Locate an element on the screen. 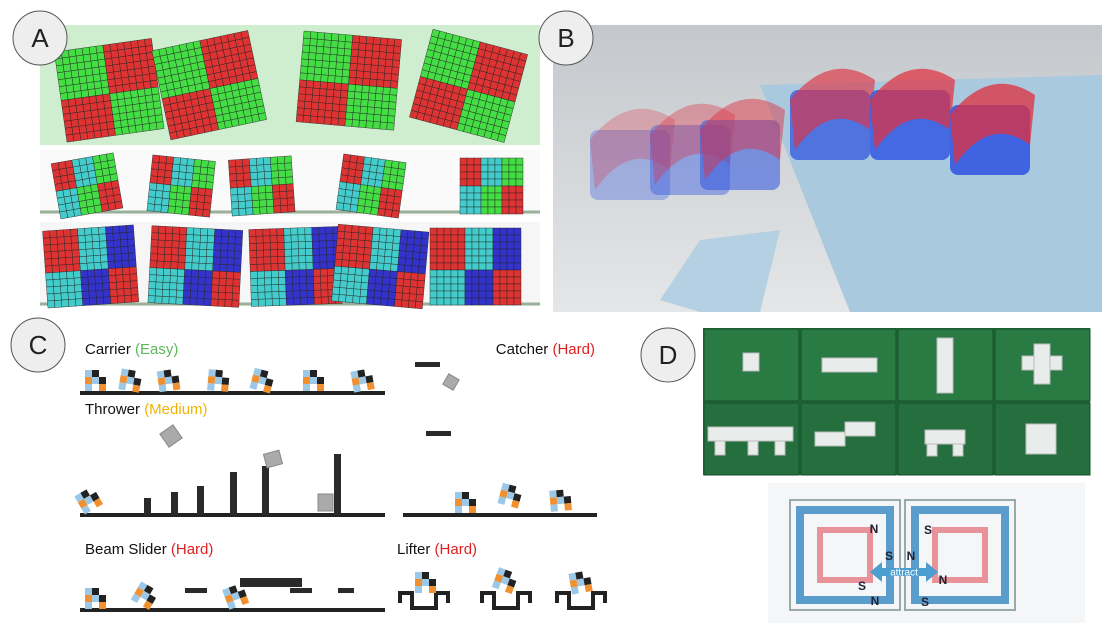 The height and width of the screenshot is (628, 1102). panel-label: C is located at coordinates (38, 345).